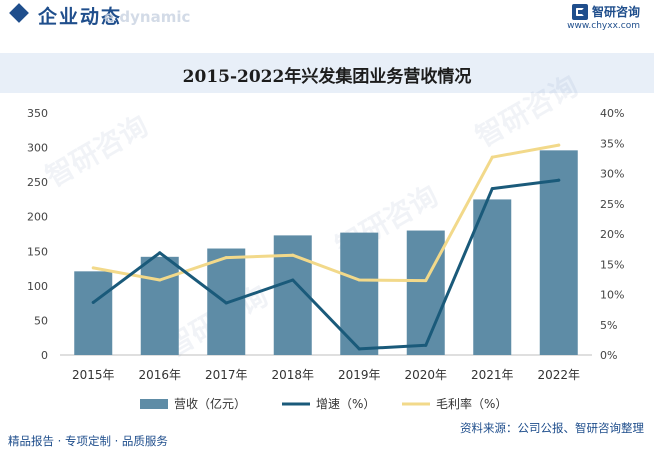 The image size is (654, 452). I want to click on left-tick-label: 300, so click(37, 148).